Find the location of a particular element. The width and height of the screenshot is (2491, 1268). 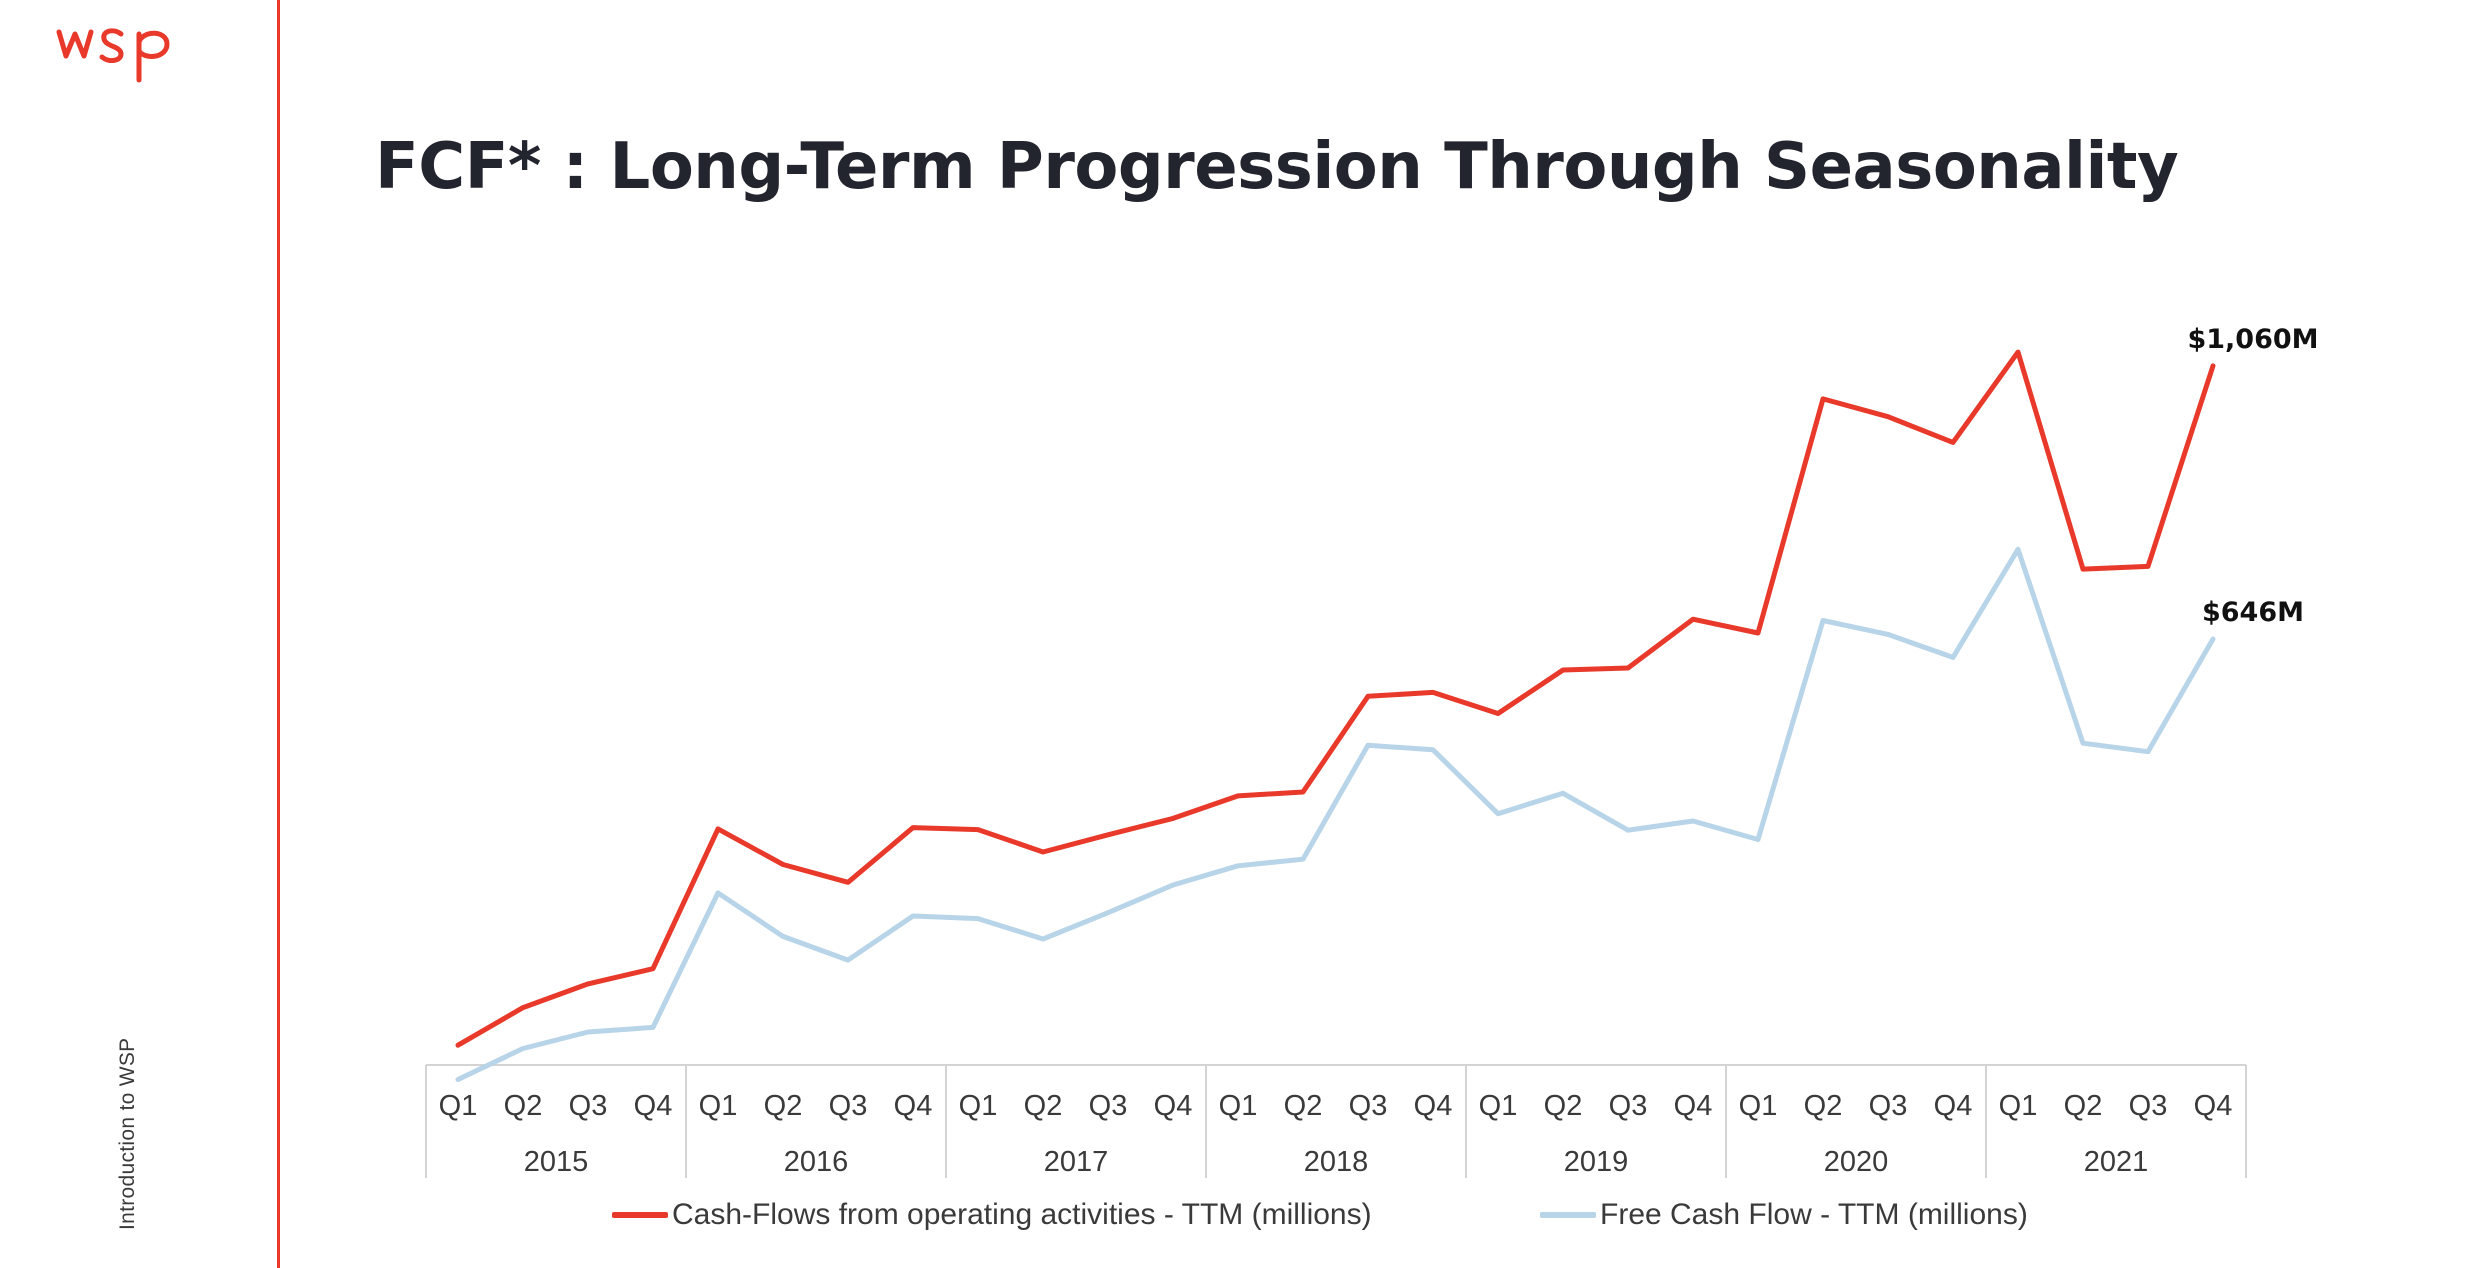

year-label: 2016 is located at coordinates (816, 1162).